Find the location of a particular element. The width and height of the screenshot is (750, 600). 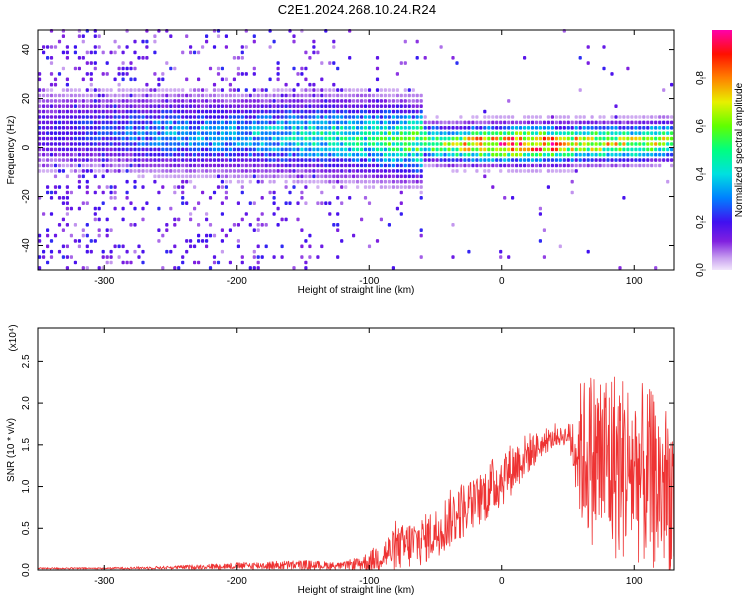

spectrogram-y-tick-label: 0 is located at coordinates (26, 147).